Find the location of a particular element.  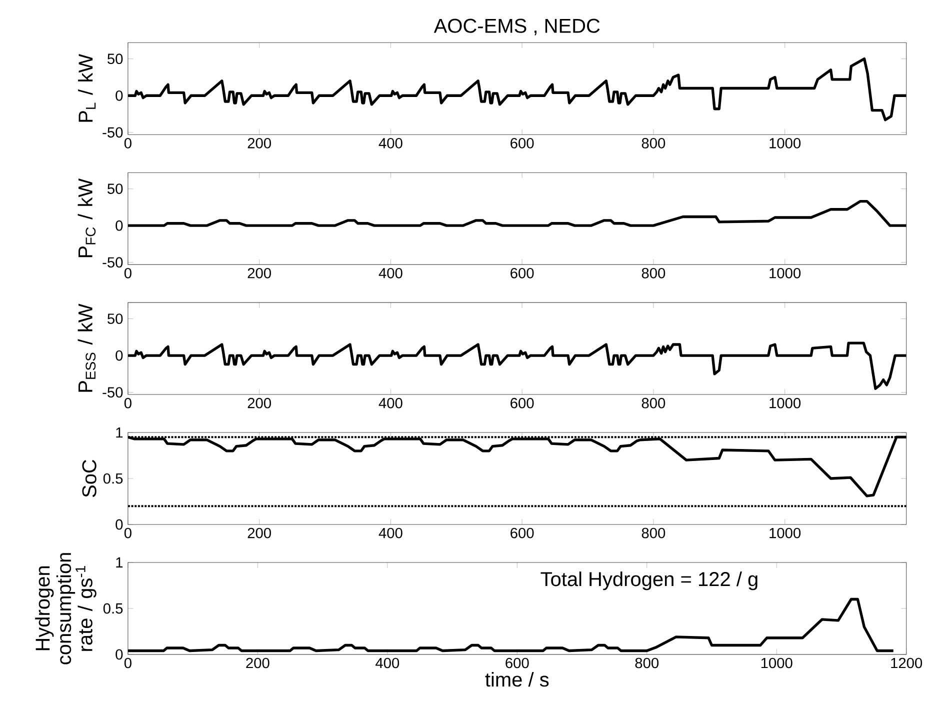

y-axis-title: SoC is located at coordinates (89, 479).